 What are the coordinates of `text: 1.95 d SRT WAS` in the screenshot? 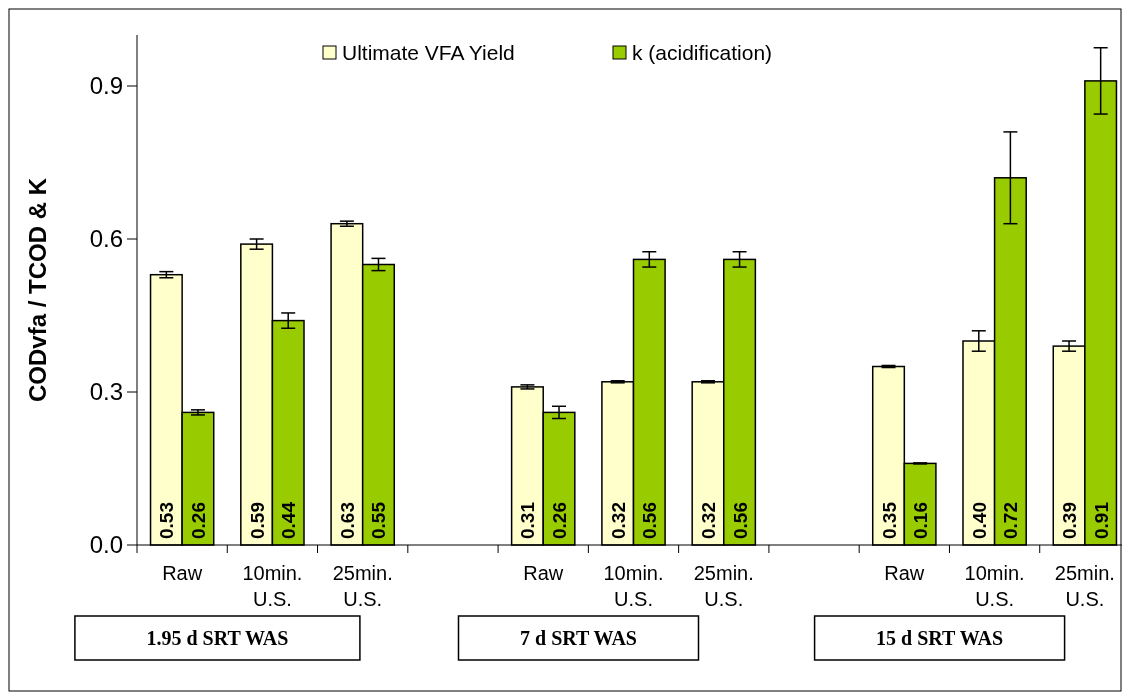 It's located at (217, 638).